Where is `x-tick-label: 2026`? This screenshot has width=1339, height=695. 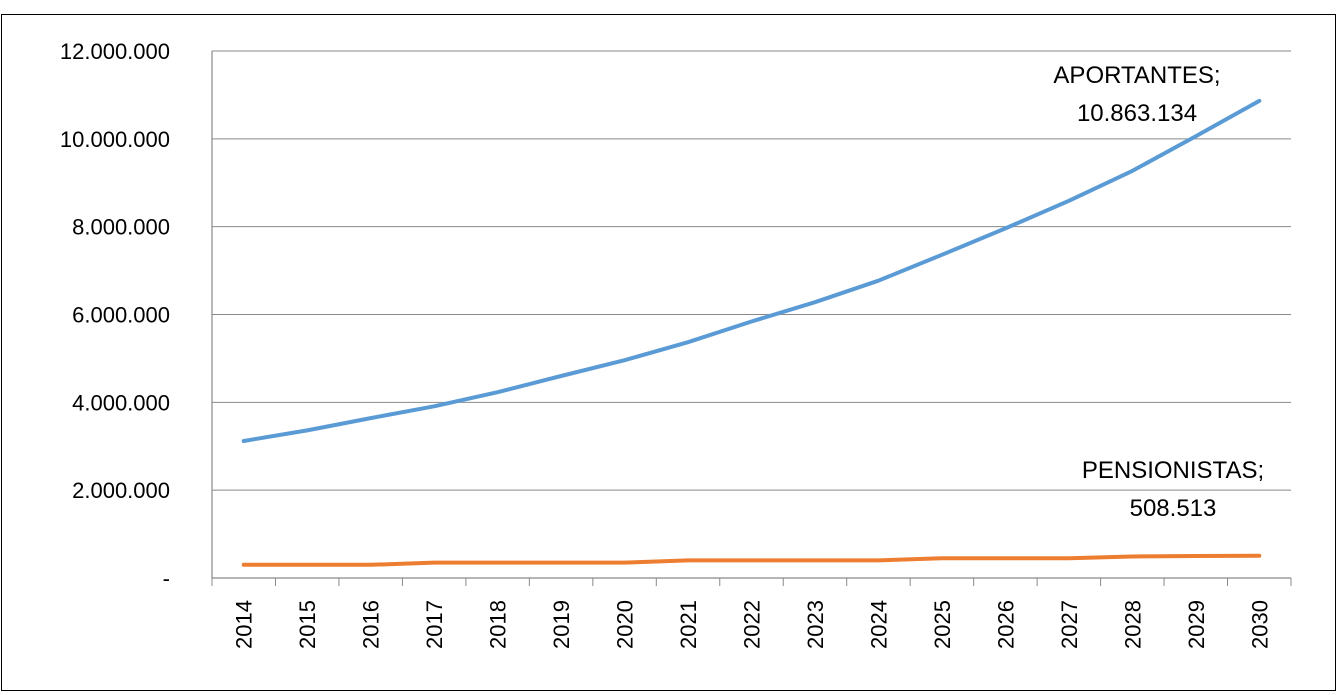 x-tick-label: 2026 is located at coordinates (1005, 624).